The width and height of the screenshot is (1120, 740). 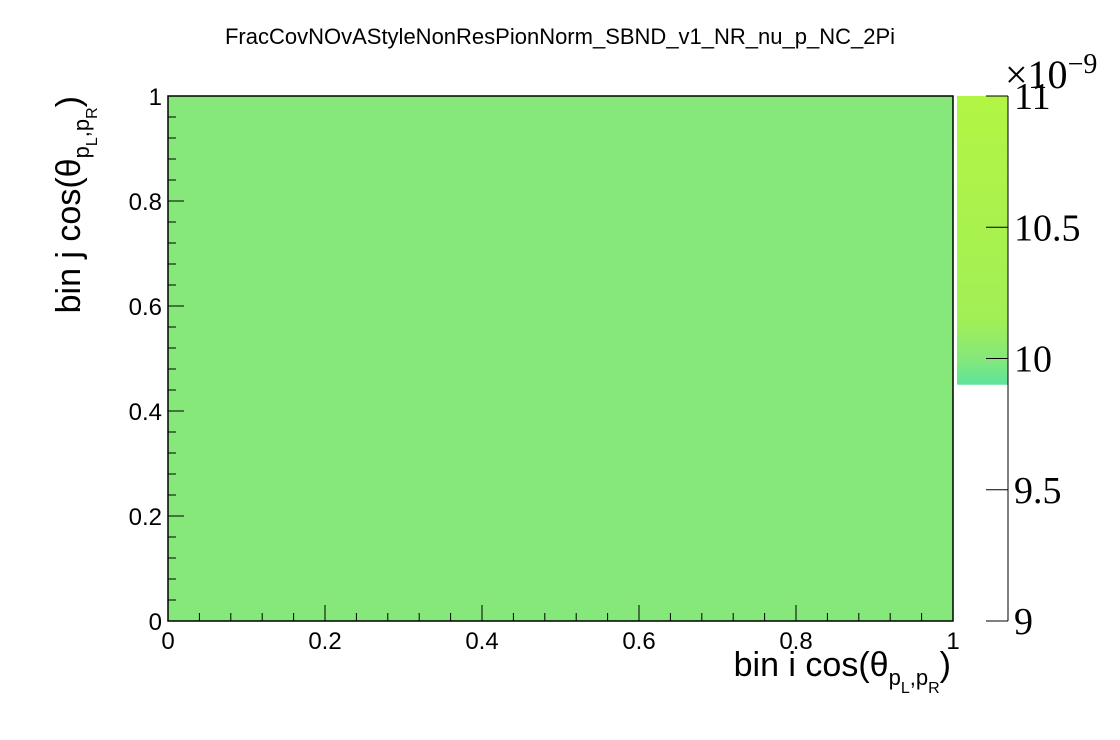 What do you see at coordinates (1038, 491) in the screenshot?
I see `colorbar-tick-label: 9.5` at bounding box center [1038, 491].